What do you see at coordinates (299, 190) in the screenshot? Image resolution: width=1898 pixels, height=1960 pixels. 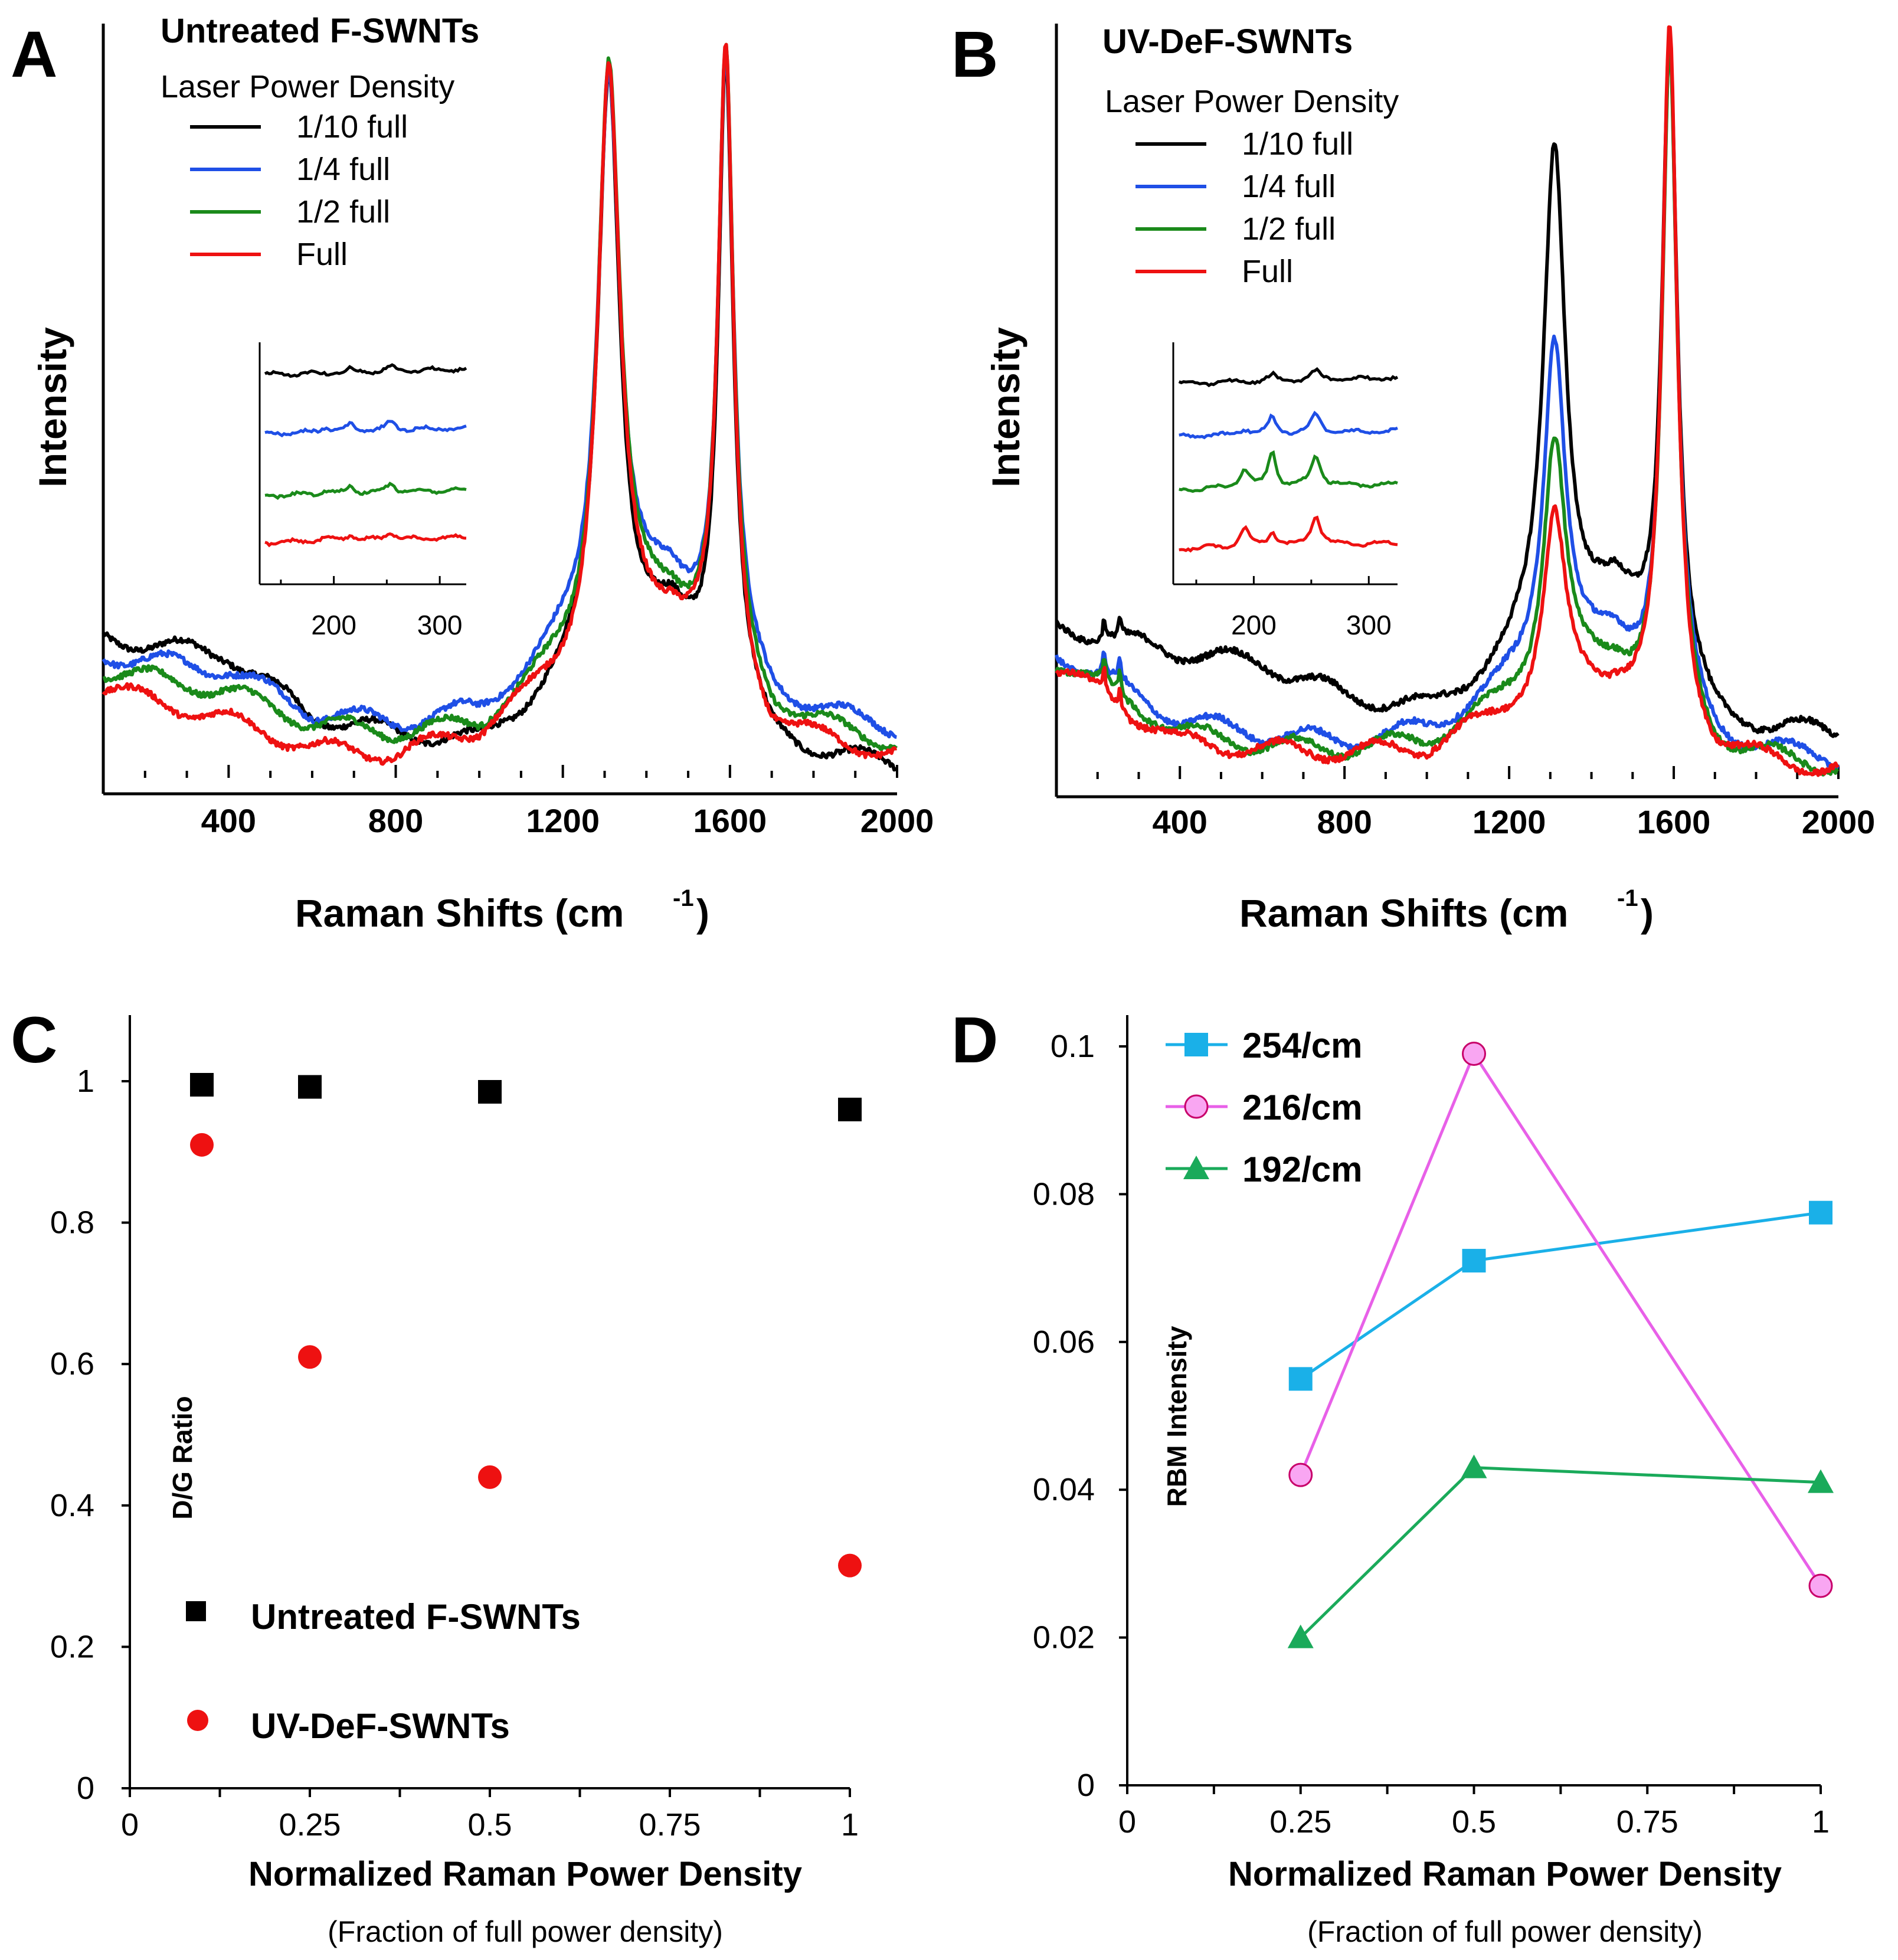 I see `panel-a-legend: 1/10 full 1/4 full 1/2 full Full` at bounding box center [299, 190].